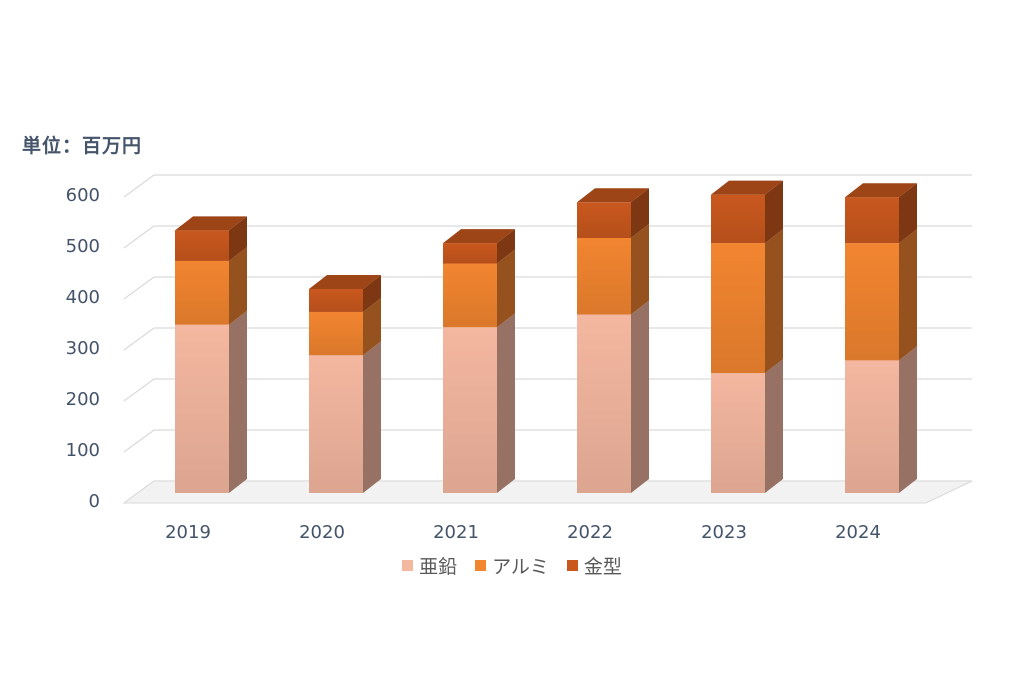 The image size is (1024, 683). I want to click on y-tick-label: 400, so click(83, 297).